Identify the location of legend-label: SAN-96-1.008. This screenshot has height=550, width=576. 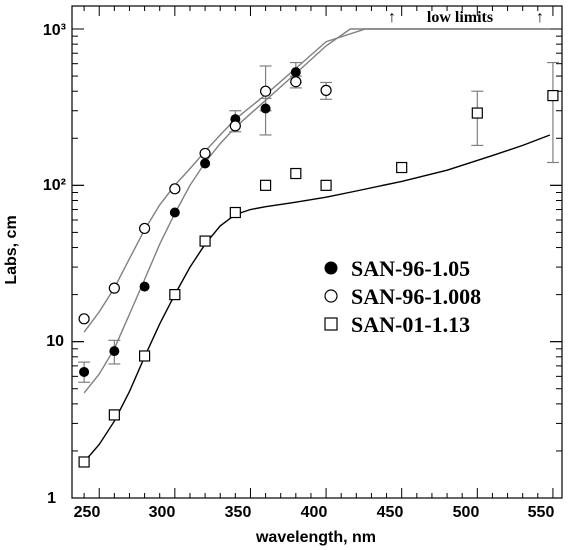
(416, 296).